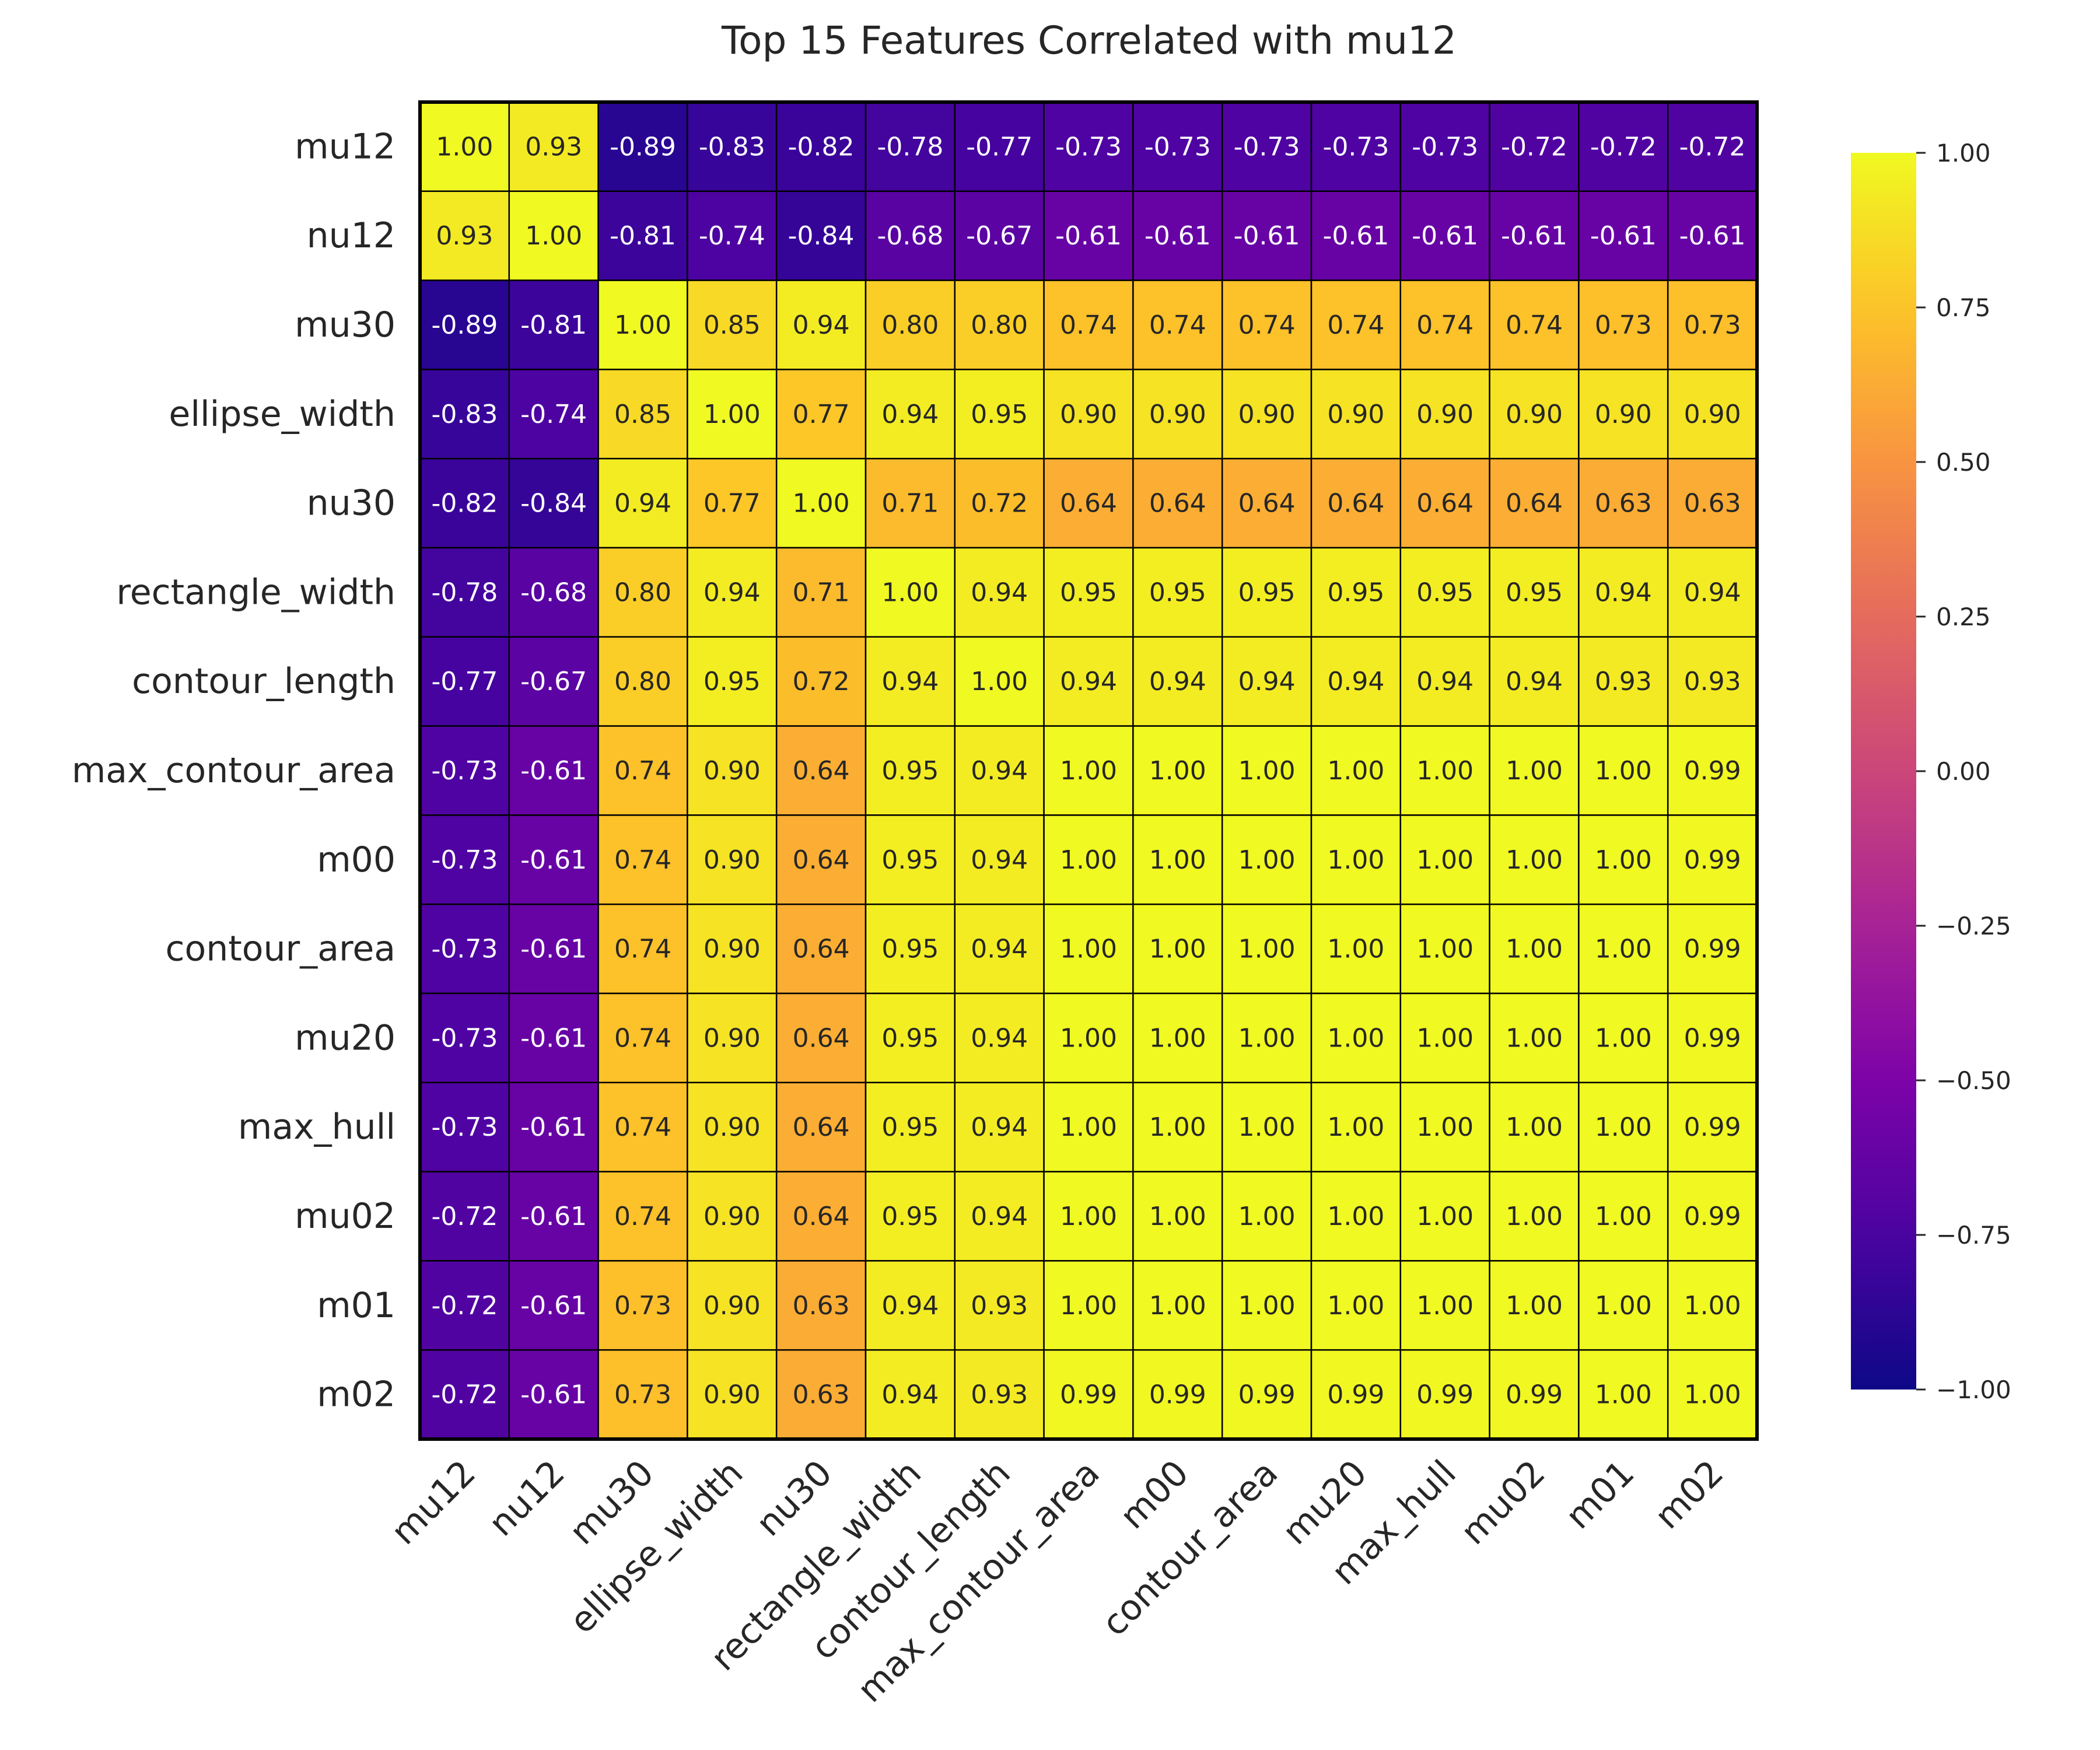 The height and width of the screenshot is (1750, 2100). Describe the element at coordinates (553, 414) in the screenshot. I see `cell-value-label: -0.74` at that location.